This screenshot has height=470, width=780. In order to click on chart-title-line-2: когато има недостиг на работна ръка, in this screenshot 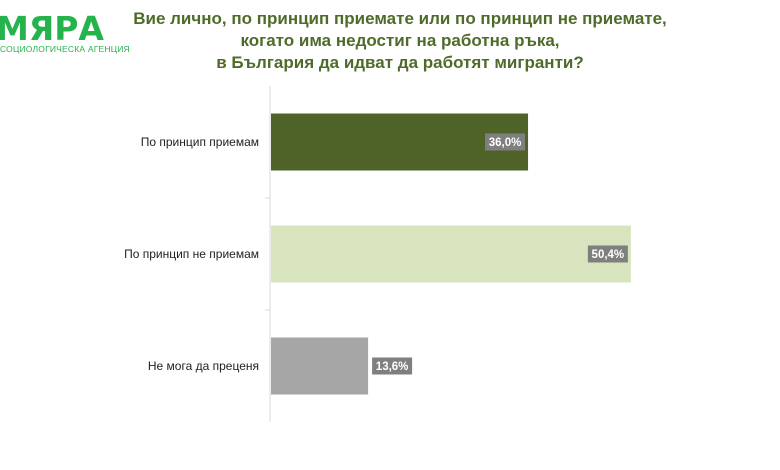, I will do `click(400, 40)`.